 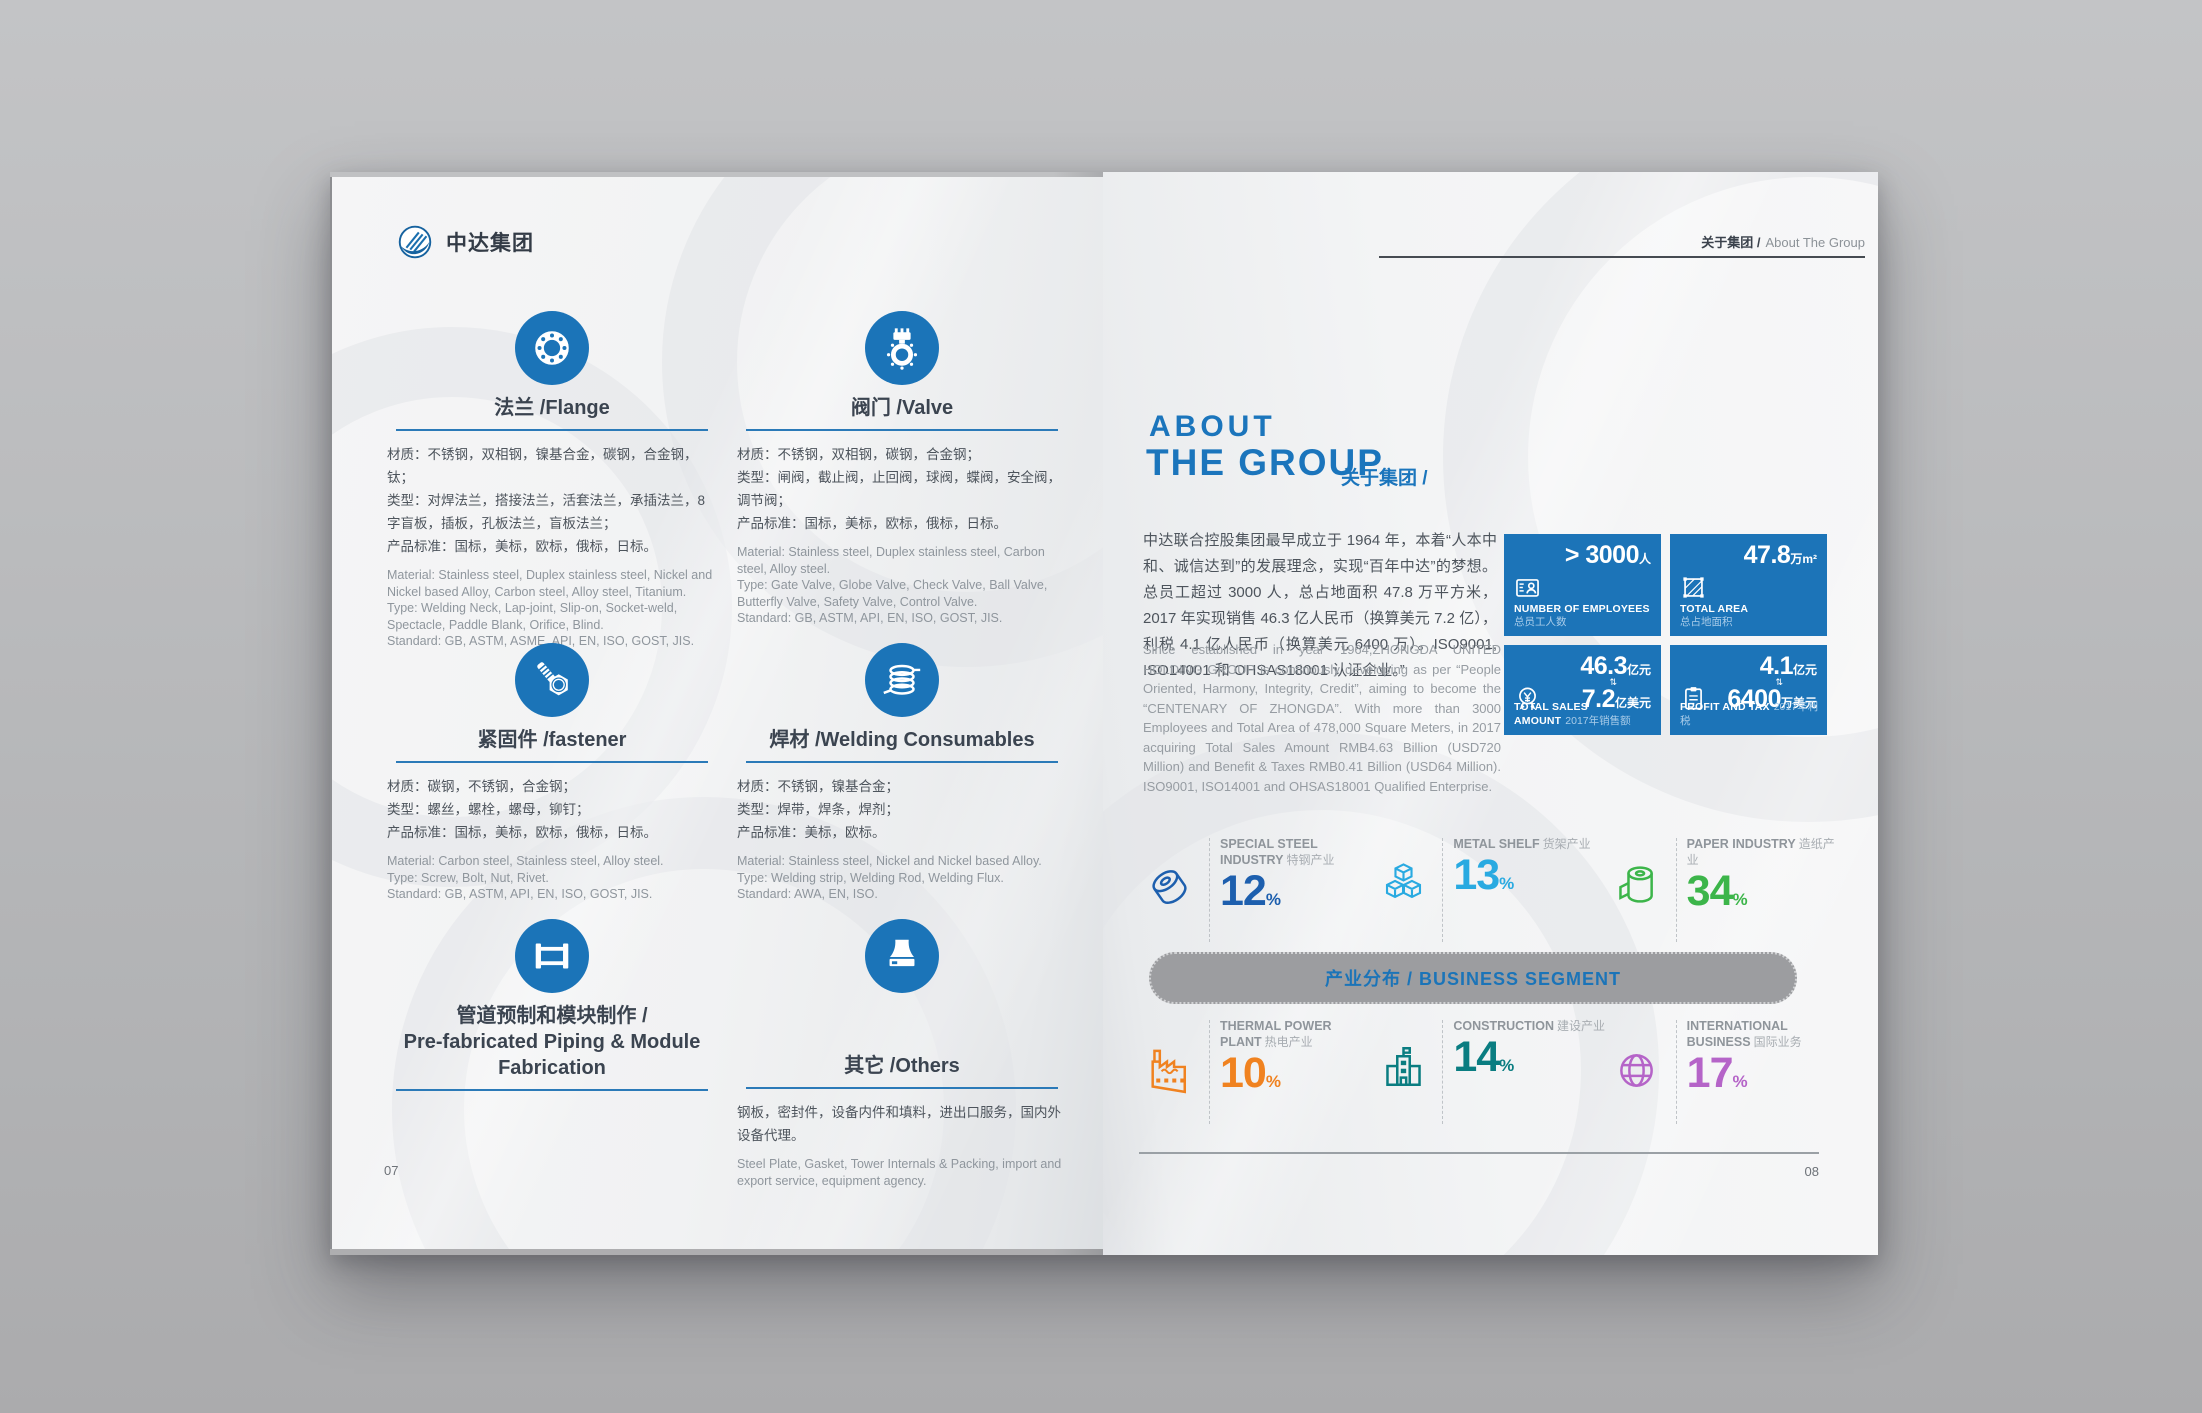 What do you see at coordinates (464, 242) in the screenshot?
I see `company-logo: 中达集团` at bounding box center [464, 242].